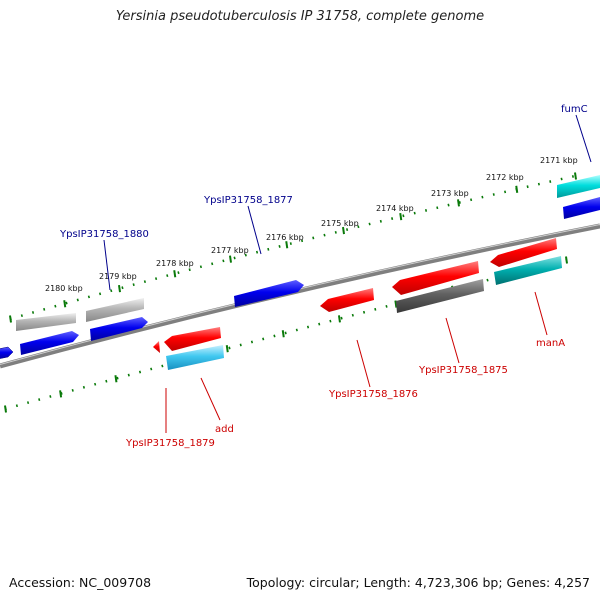 The height and width of the screenshot is (600, 600). Describe the element at coordinates (373, 394) in the screenshot. I see `gene-label-ypsip31758-1876: YpsIP31758_1876` at that location.